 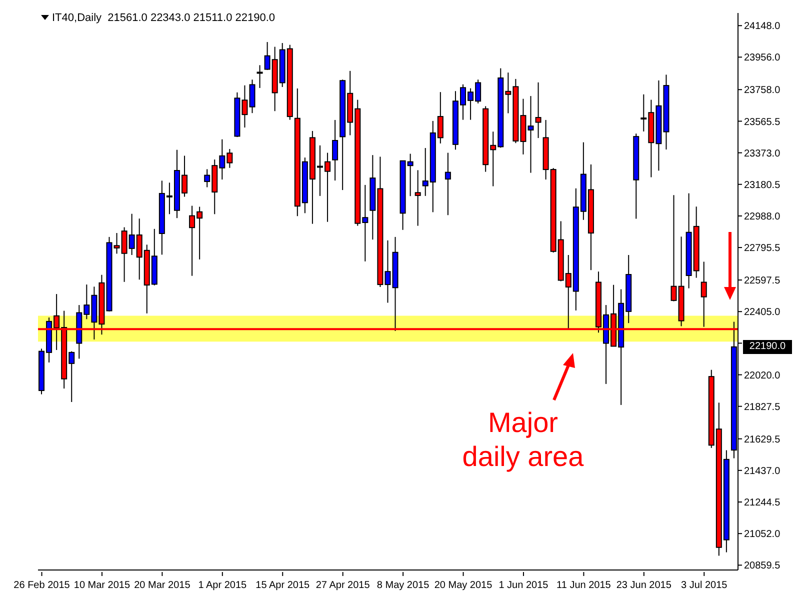 What do you see at coordinates (762, 503) in the screenshot?
I see `y-tick-label: 21244.5` at bounding box center [762, 503].